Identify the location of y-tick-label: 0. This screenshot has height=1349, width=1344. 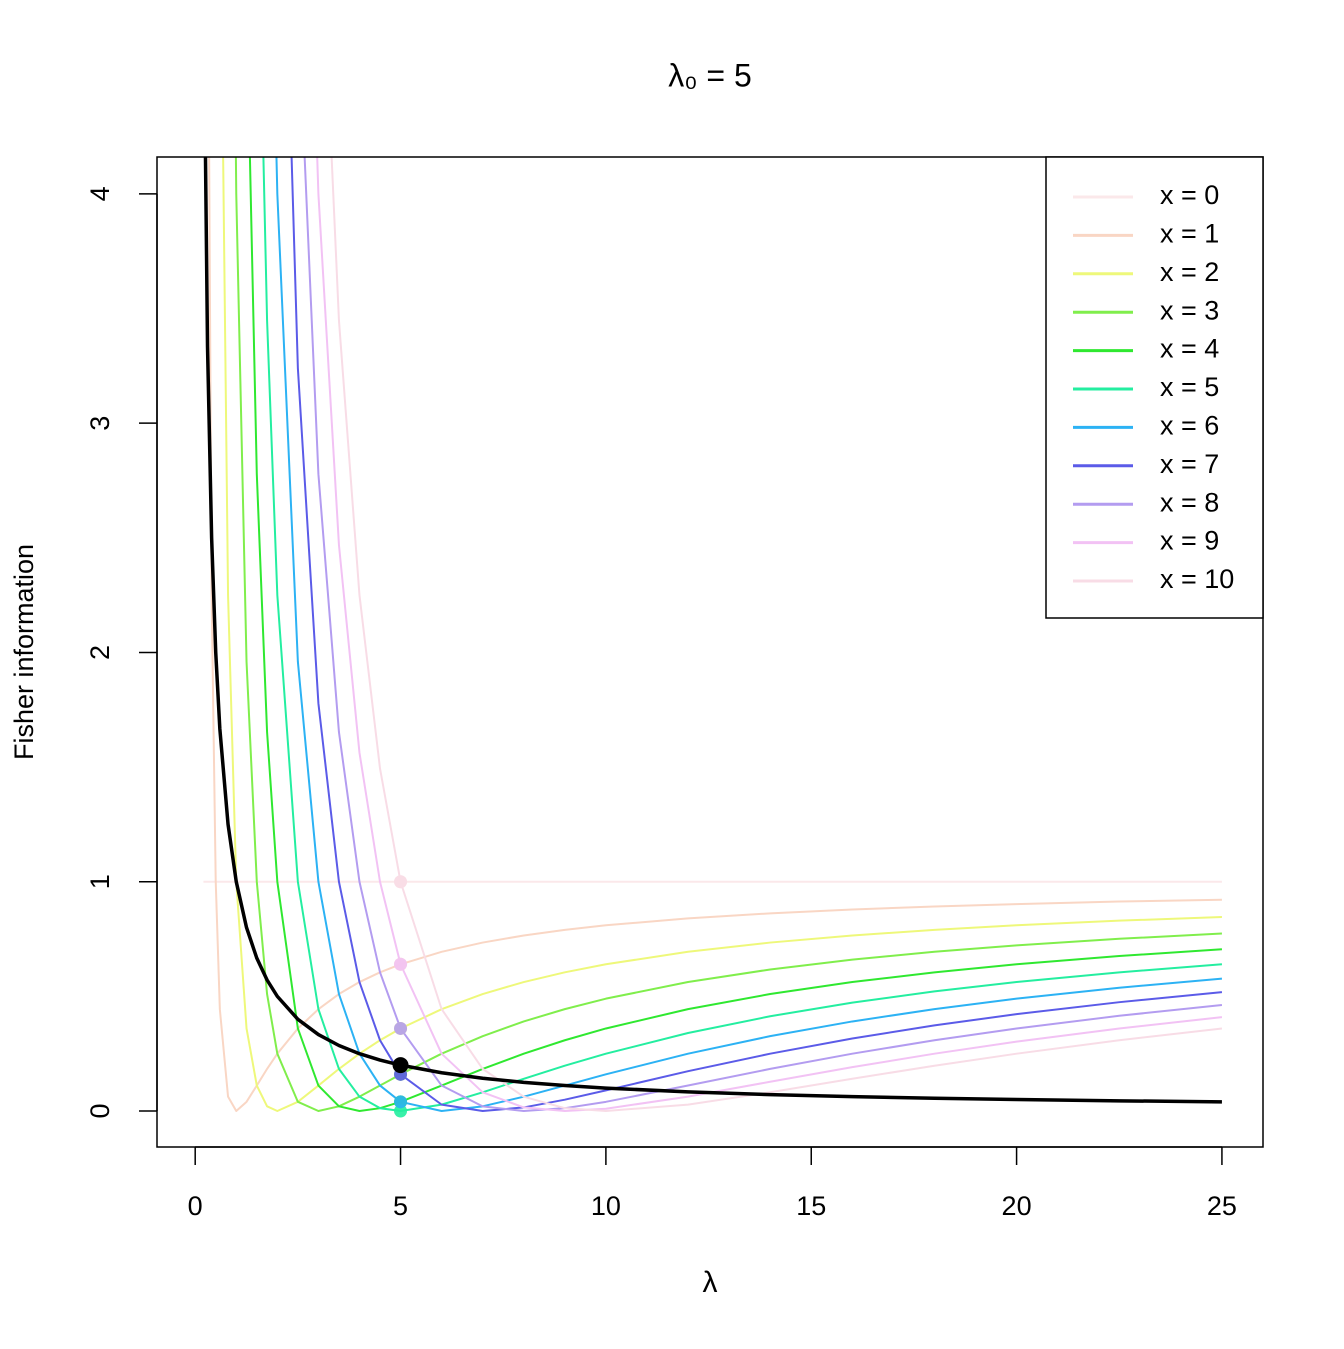
(100, 1110).